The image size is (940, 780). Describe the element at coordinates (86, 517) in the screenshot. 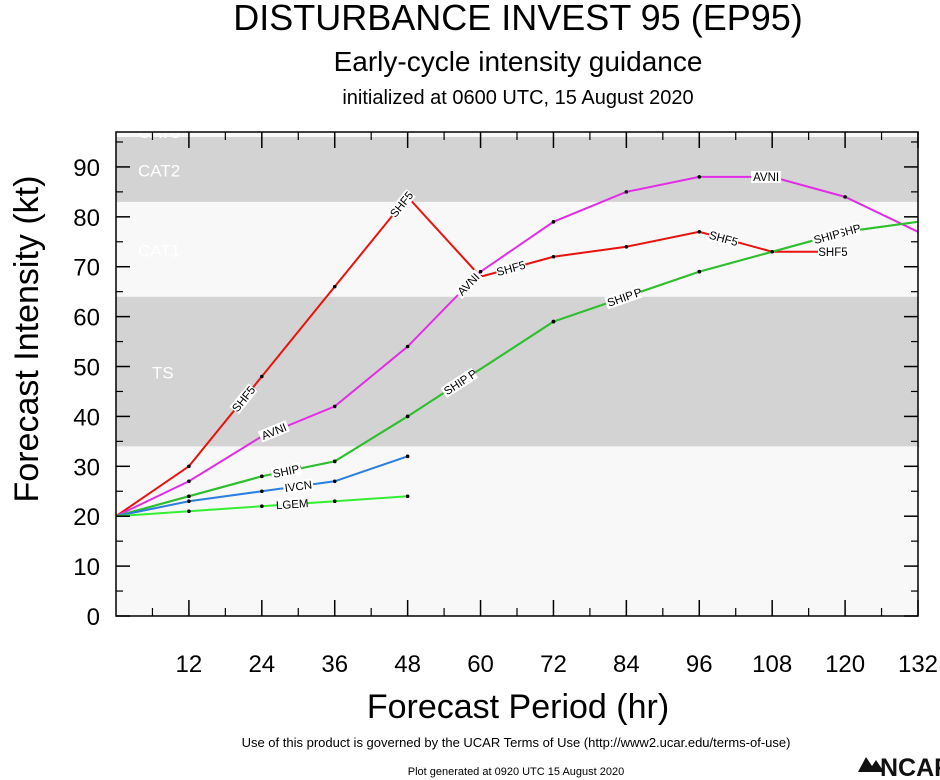

I see `y-tick-label: 20` at that location.